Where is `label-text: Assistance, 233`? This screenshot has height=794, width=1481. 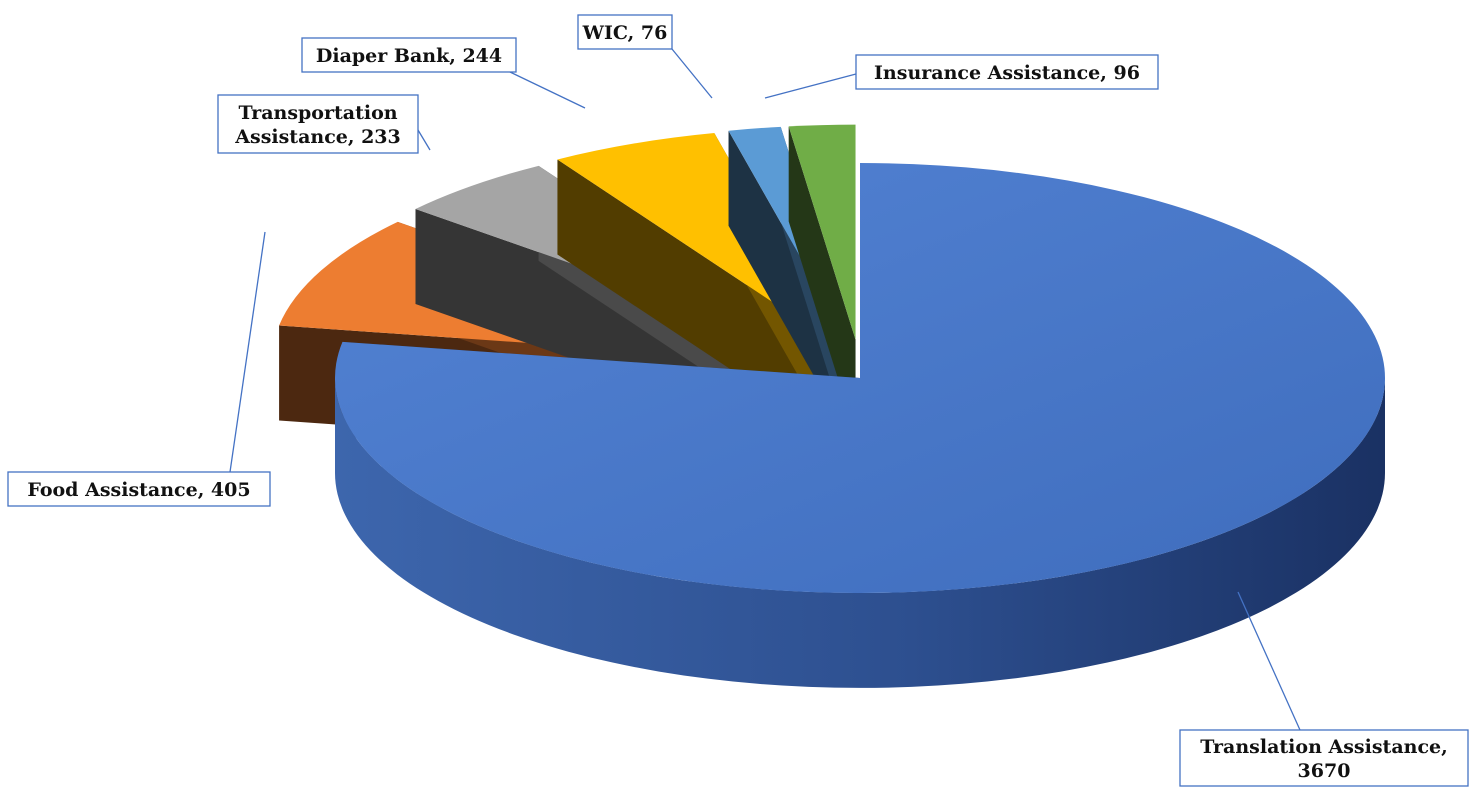 label-text: Assistance, 233 is located at coordinates (317, 137).